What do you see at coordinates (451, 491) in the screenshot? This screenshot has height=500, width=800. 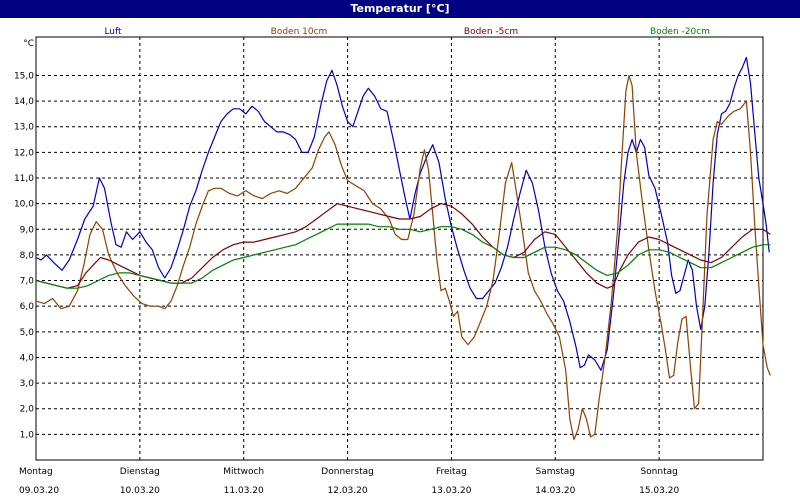 I see `x-date-label: 13.03.20` at bounding box center [451, 491].